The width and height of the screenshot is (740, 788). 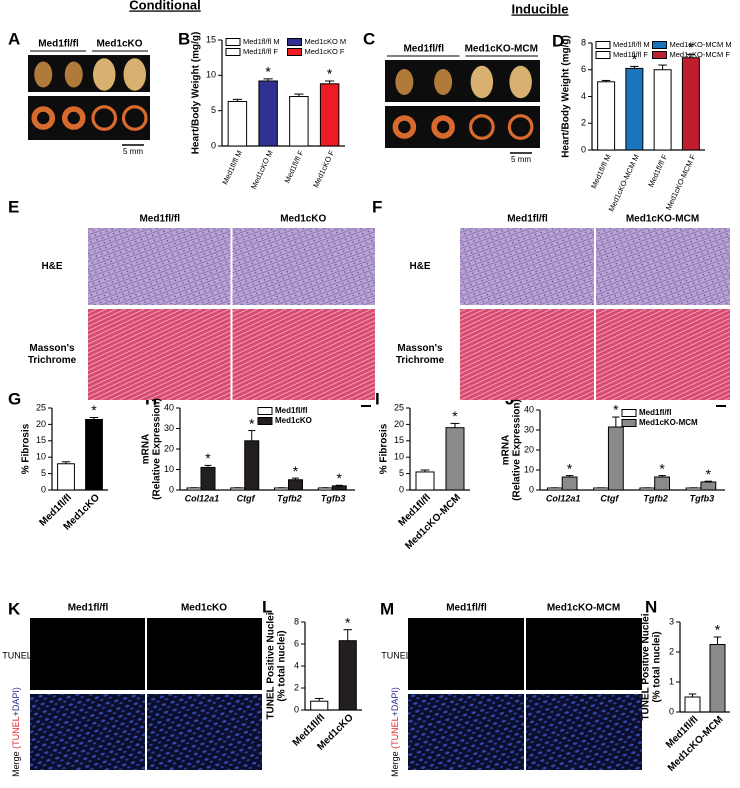 What do you see at coordinates (303, 219) in the screenshot?
I see `column-label: Med1cKO` at bounding box center [303, 219].